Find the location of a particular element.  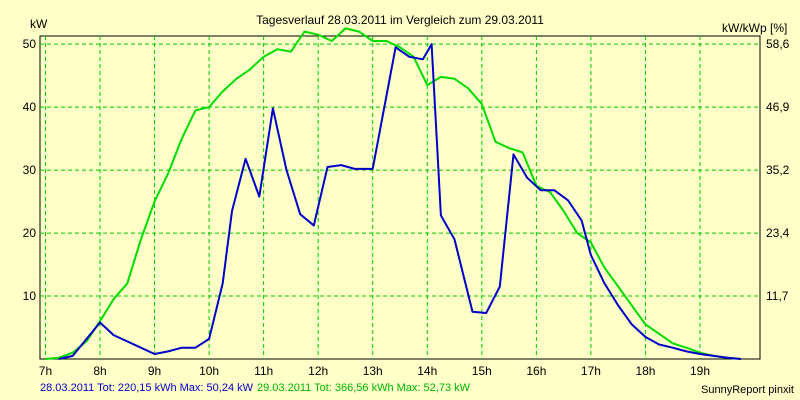

x-tick-label: 17h is located at coordinates (591, 371).